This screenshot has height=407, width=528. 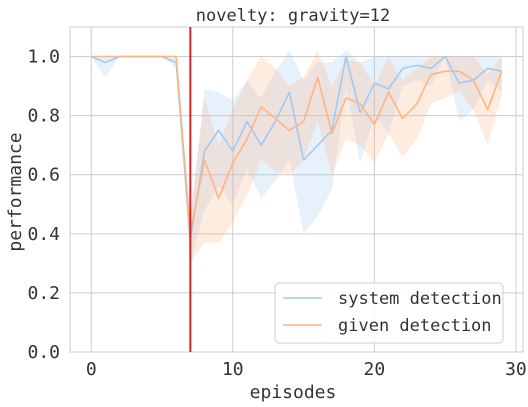 I want to click on y-tick-label: 0.8, so click(x=43, y=116).